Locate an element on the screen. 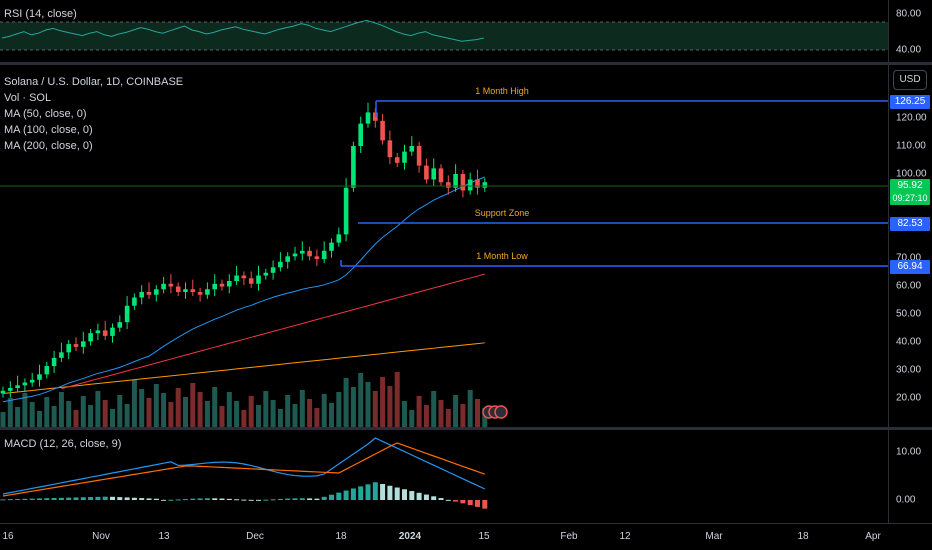  price-label: 40.00 is located at coordinates (909, 342).